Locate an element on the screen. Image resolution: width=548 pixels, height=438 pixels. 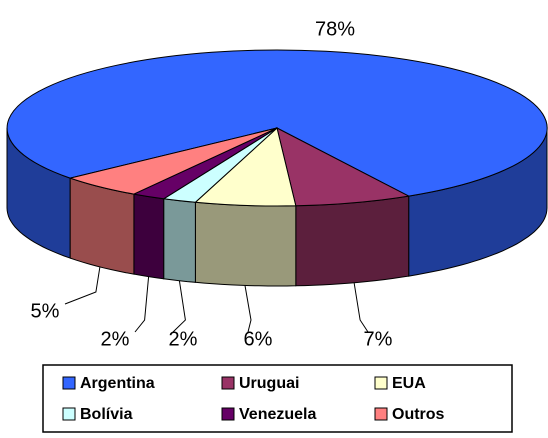
data-label: 5% is located at coordinates (45, 311).